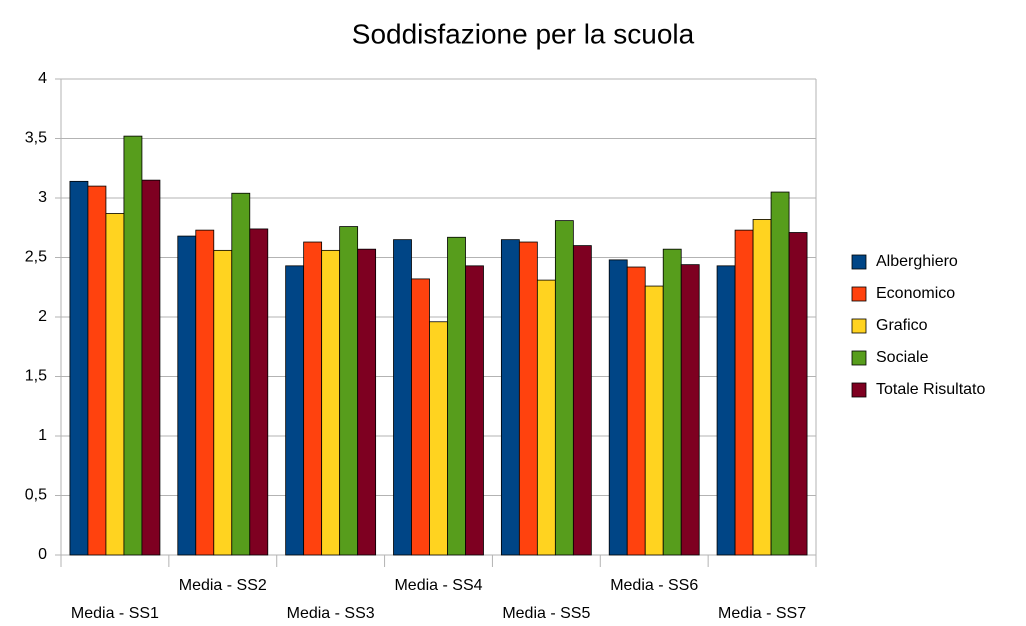 The height and width of the screenshot is (626, 1026). Describe the element at coordinates (42, 435) in the screenshot. I see `y-tick-label: 1` at that location.